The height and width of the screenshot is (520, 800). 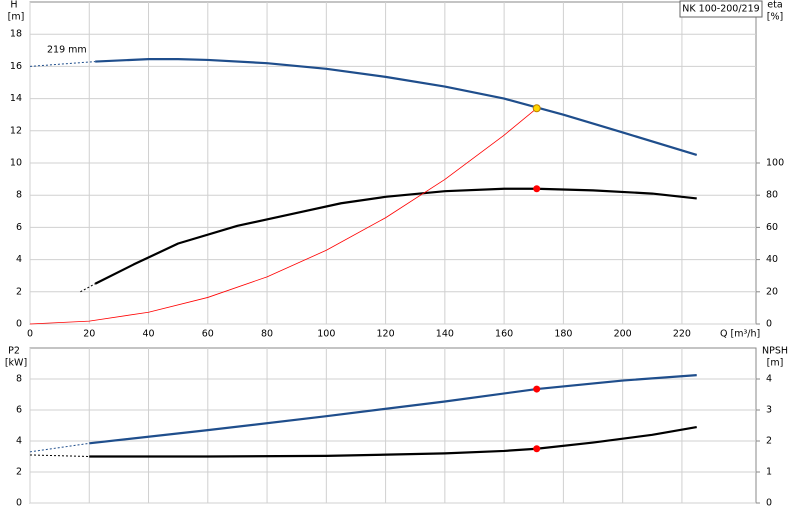 I want to click on title-box, so click(x=721, y=9).